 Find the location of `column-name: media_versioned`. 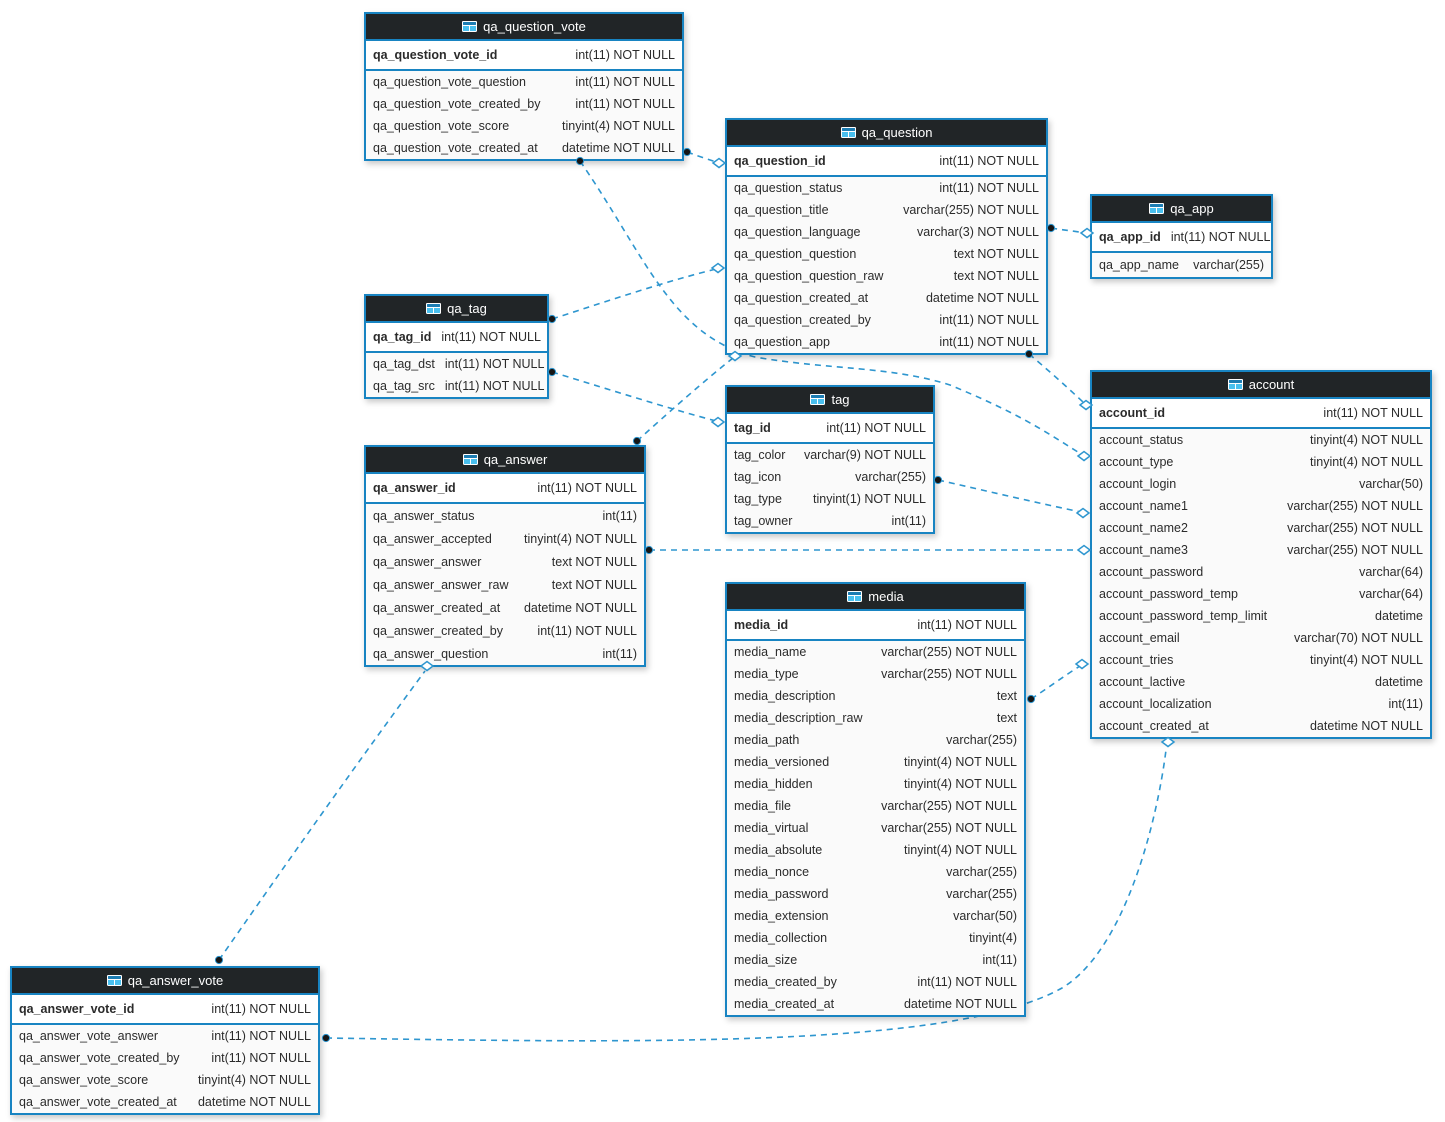

column-name: media_versioned is located at coordinates (782, 762).